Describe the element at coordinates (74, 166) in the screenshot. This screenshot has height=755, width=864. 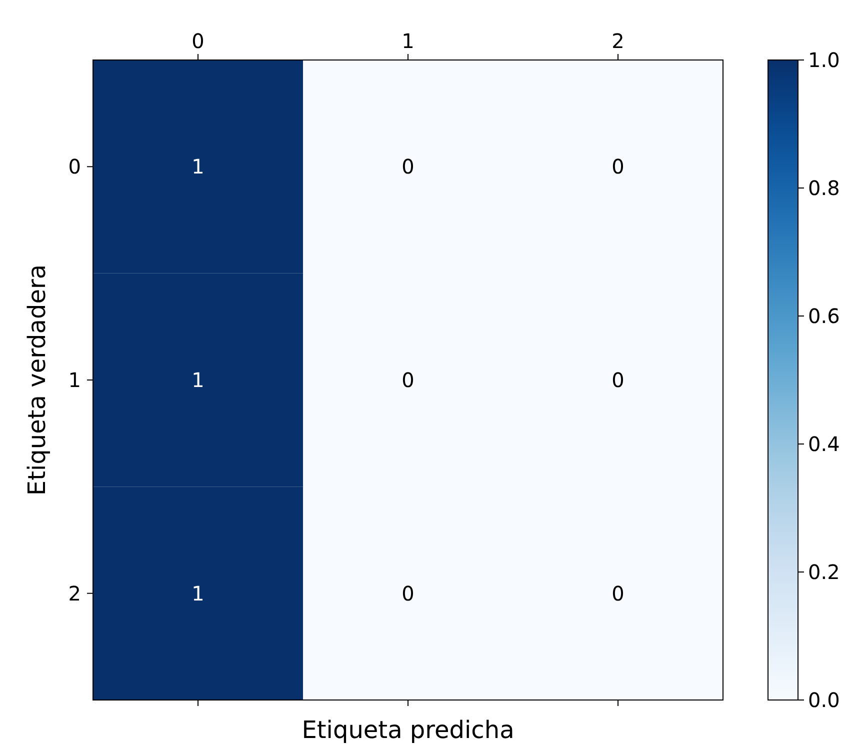
I see `y-tick-label: 0` at that location.